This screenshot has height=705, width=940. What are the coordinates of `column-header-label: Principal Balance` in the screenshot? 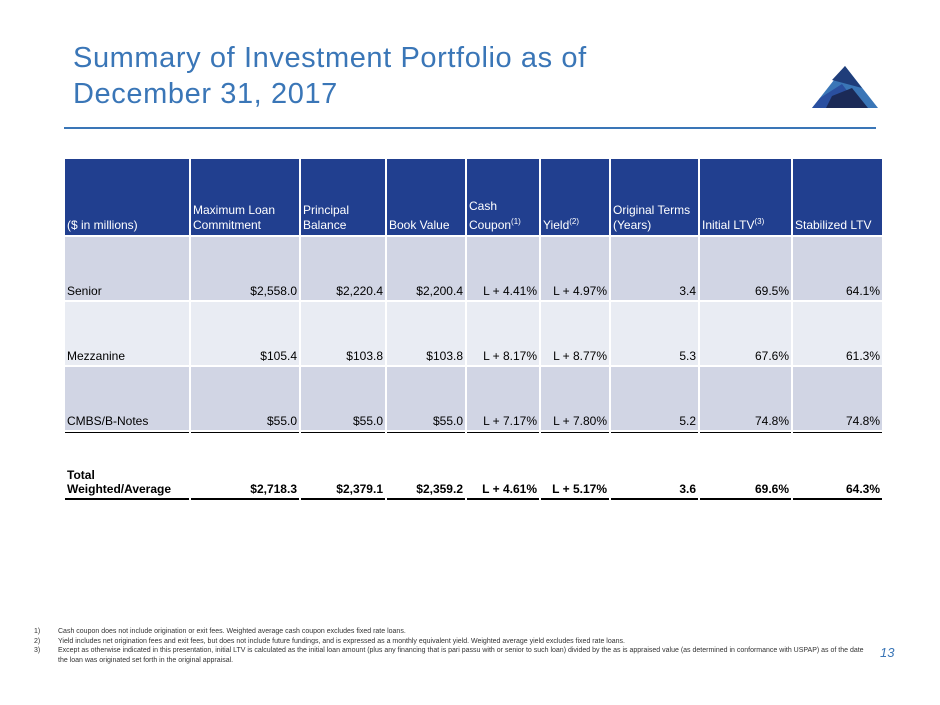 It's located at (326, 217).